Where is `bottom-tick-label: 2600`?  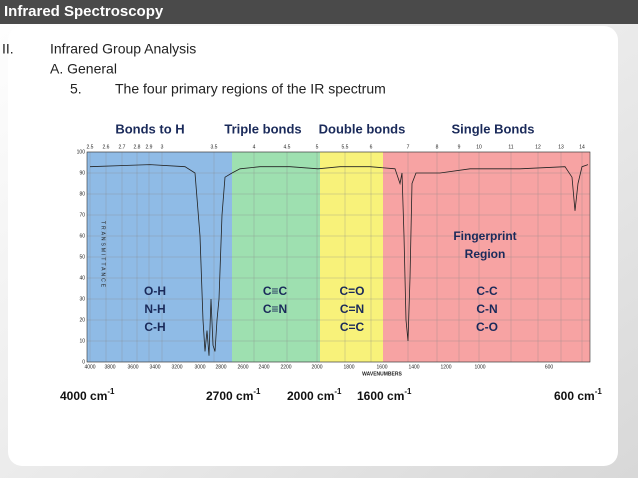
bottom-tick-label: 2600 is located at coordinates (242, 367).